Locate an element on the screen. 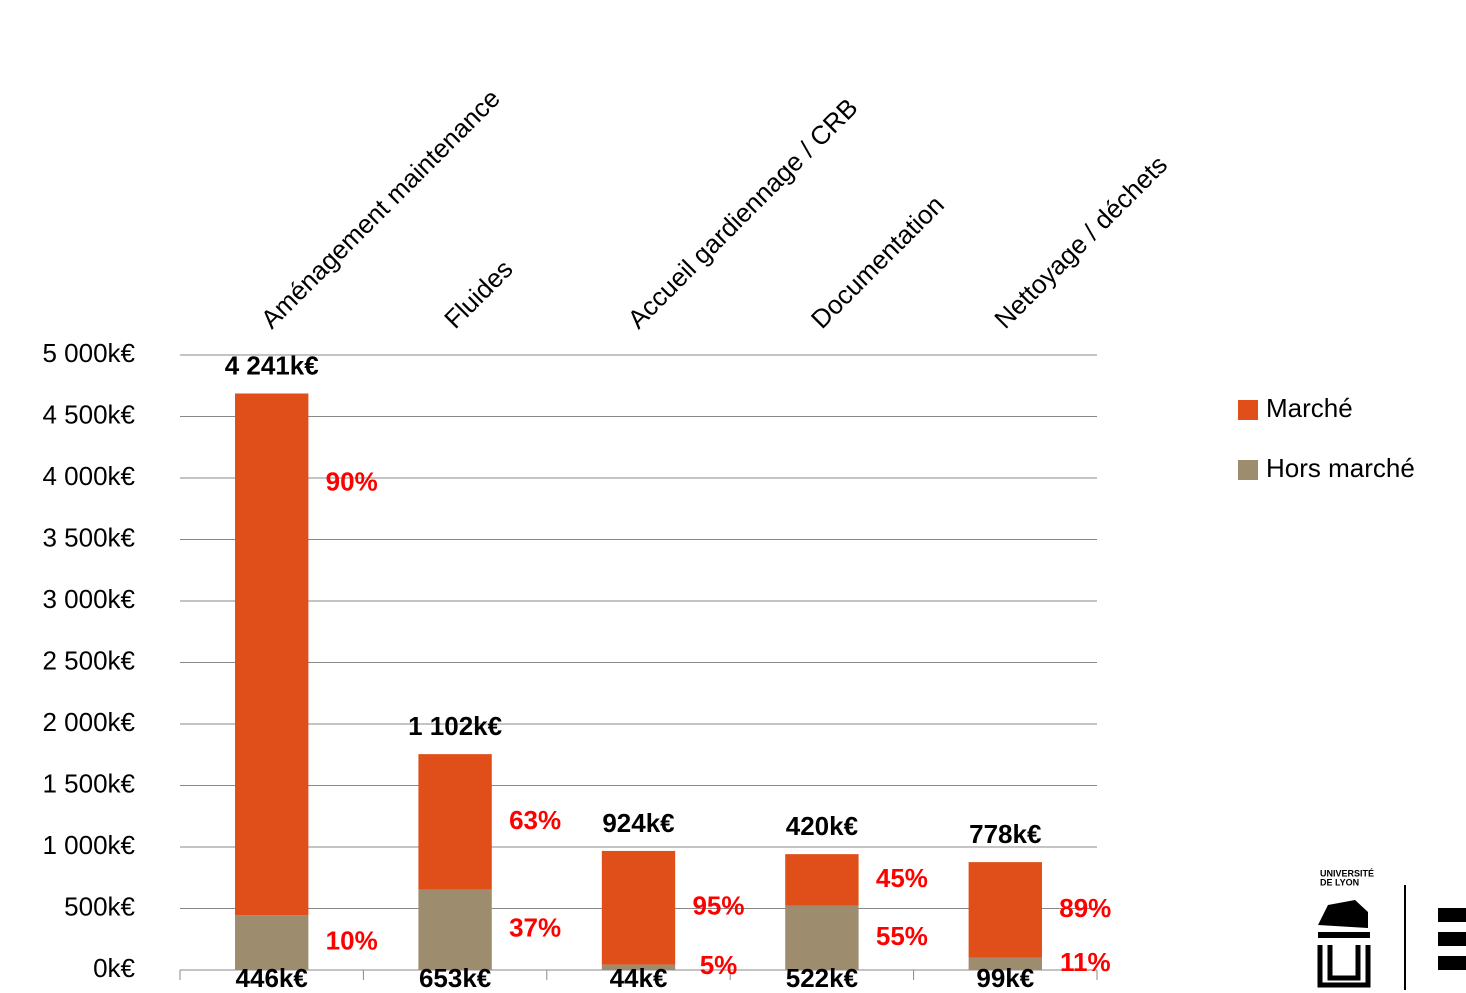 Image resolution: width=1466 pixels, height=993 pixels. y-tick-label: 500k€ is located at coordinates (99, 906).